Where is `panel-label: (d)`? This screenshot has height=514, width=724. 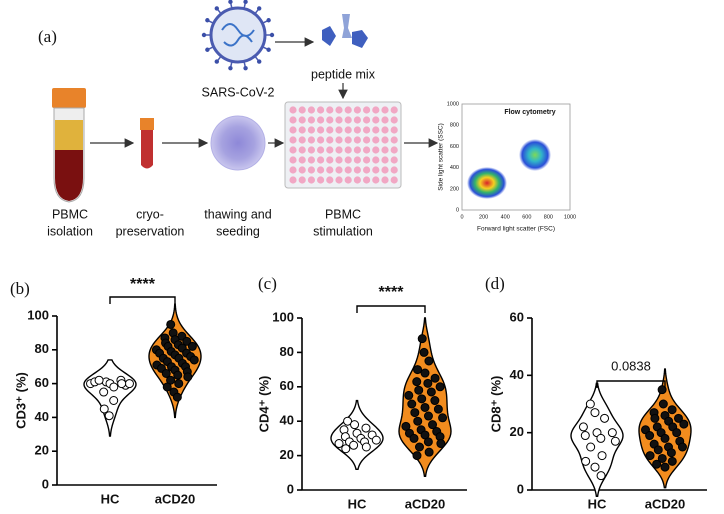 panel-label: (d) is located at coordinates (495, 283).